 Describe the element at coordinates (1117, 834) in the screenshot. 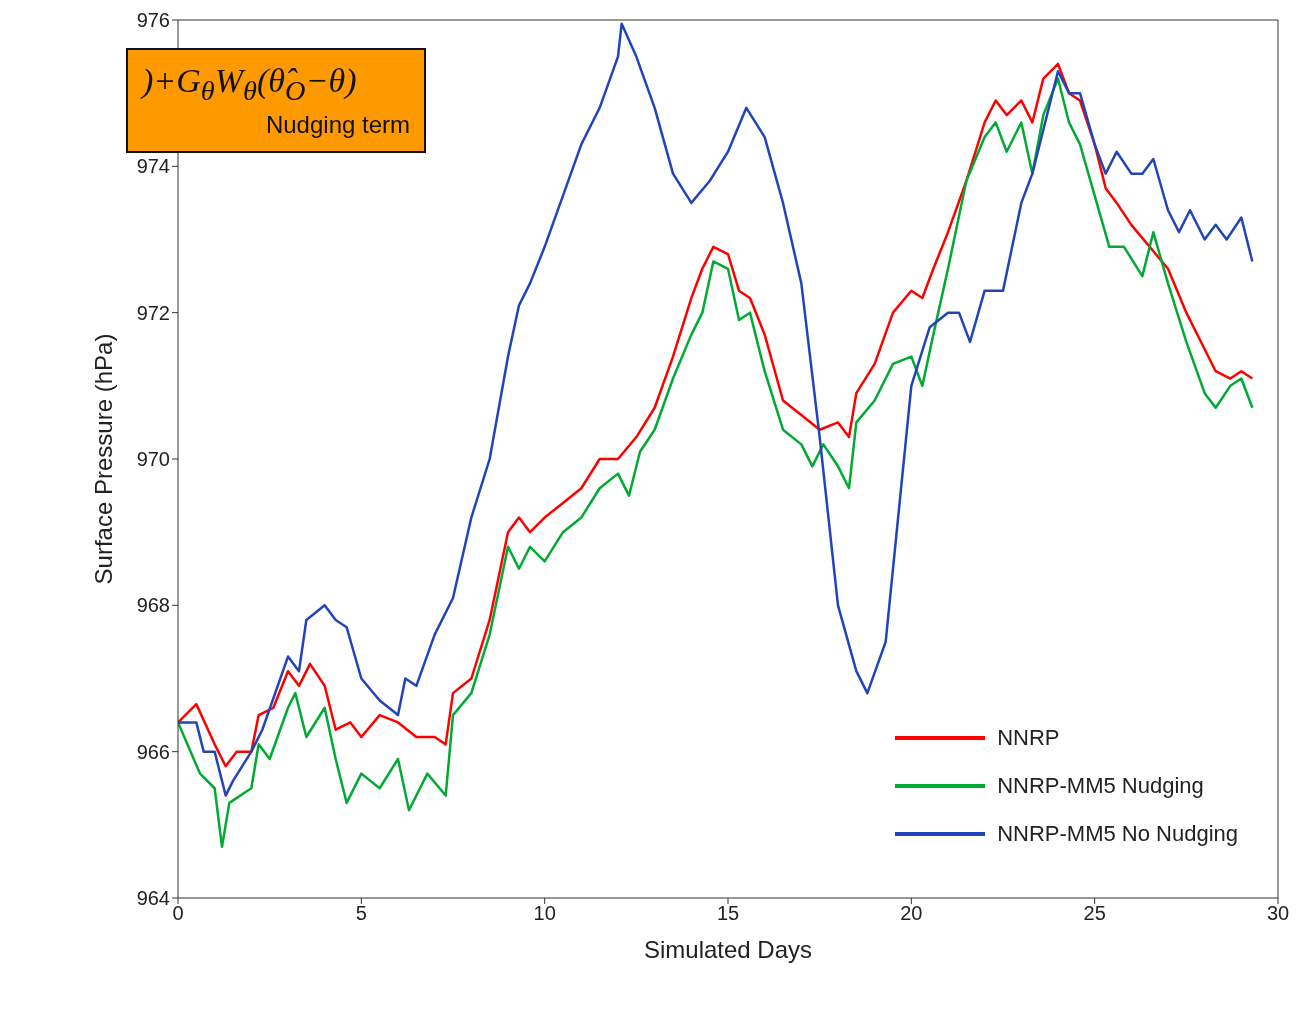

I see `legend-label: NNRP-MM5 No Nudging` at that location.